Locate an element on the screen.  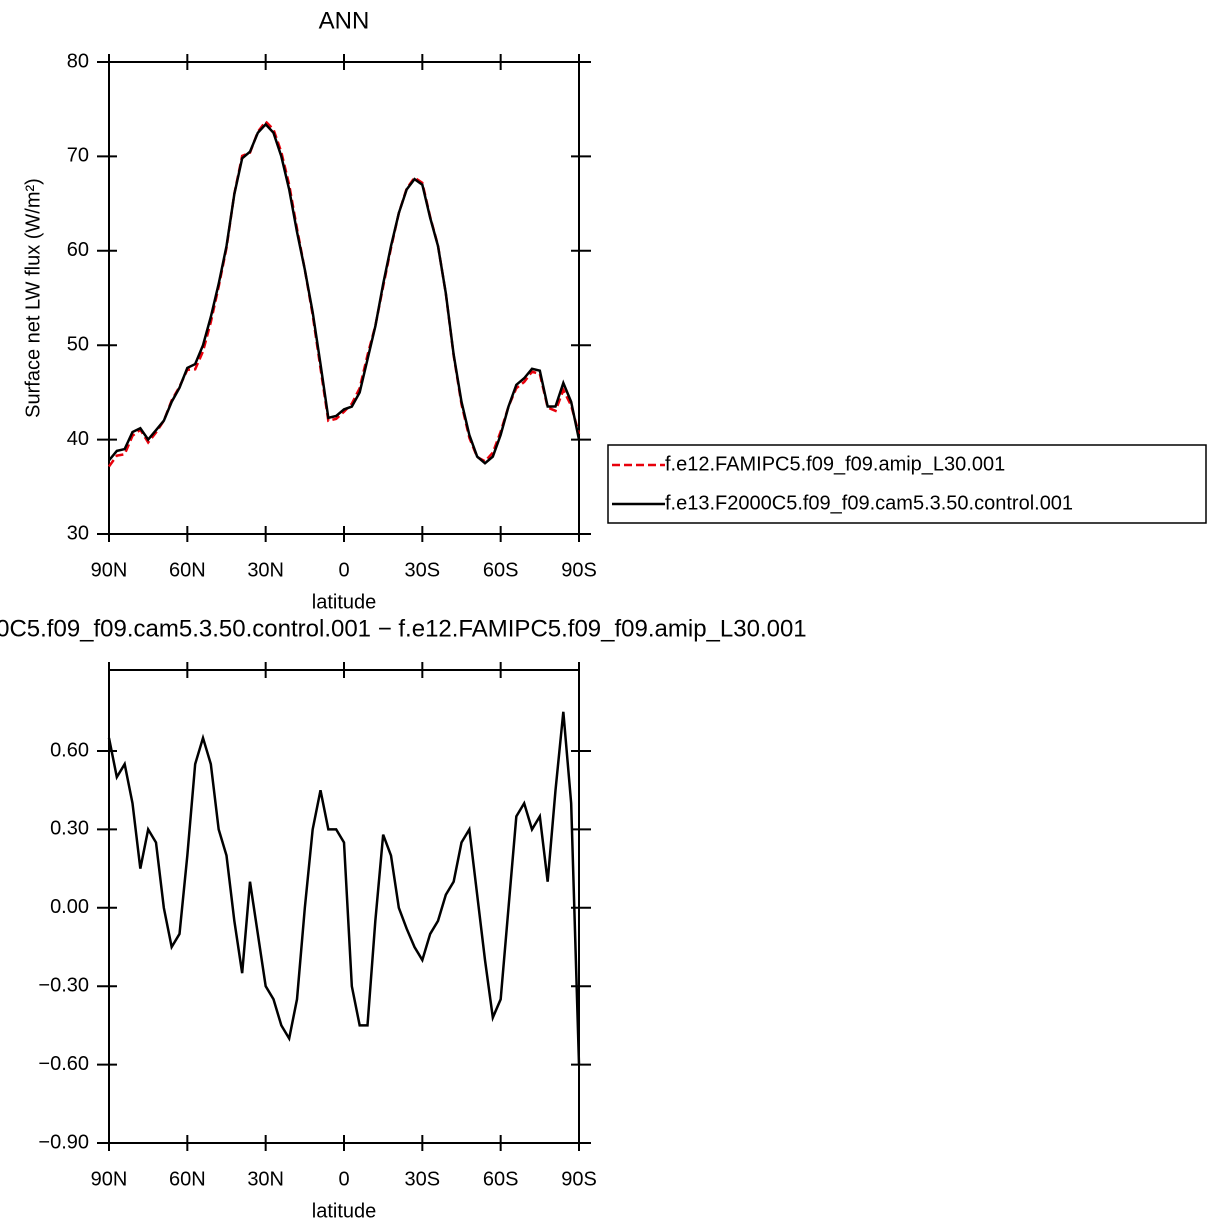
y-tick-label: 0.60 is located at coordinates (69, 750).